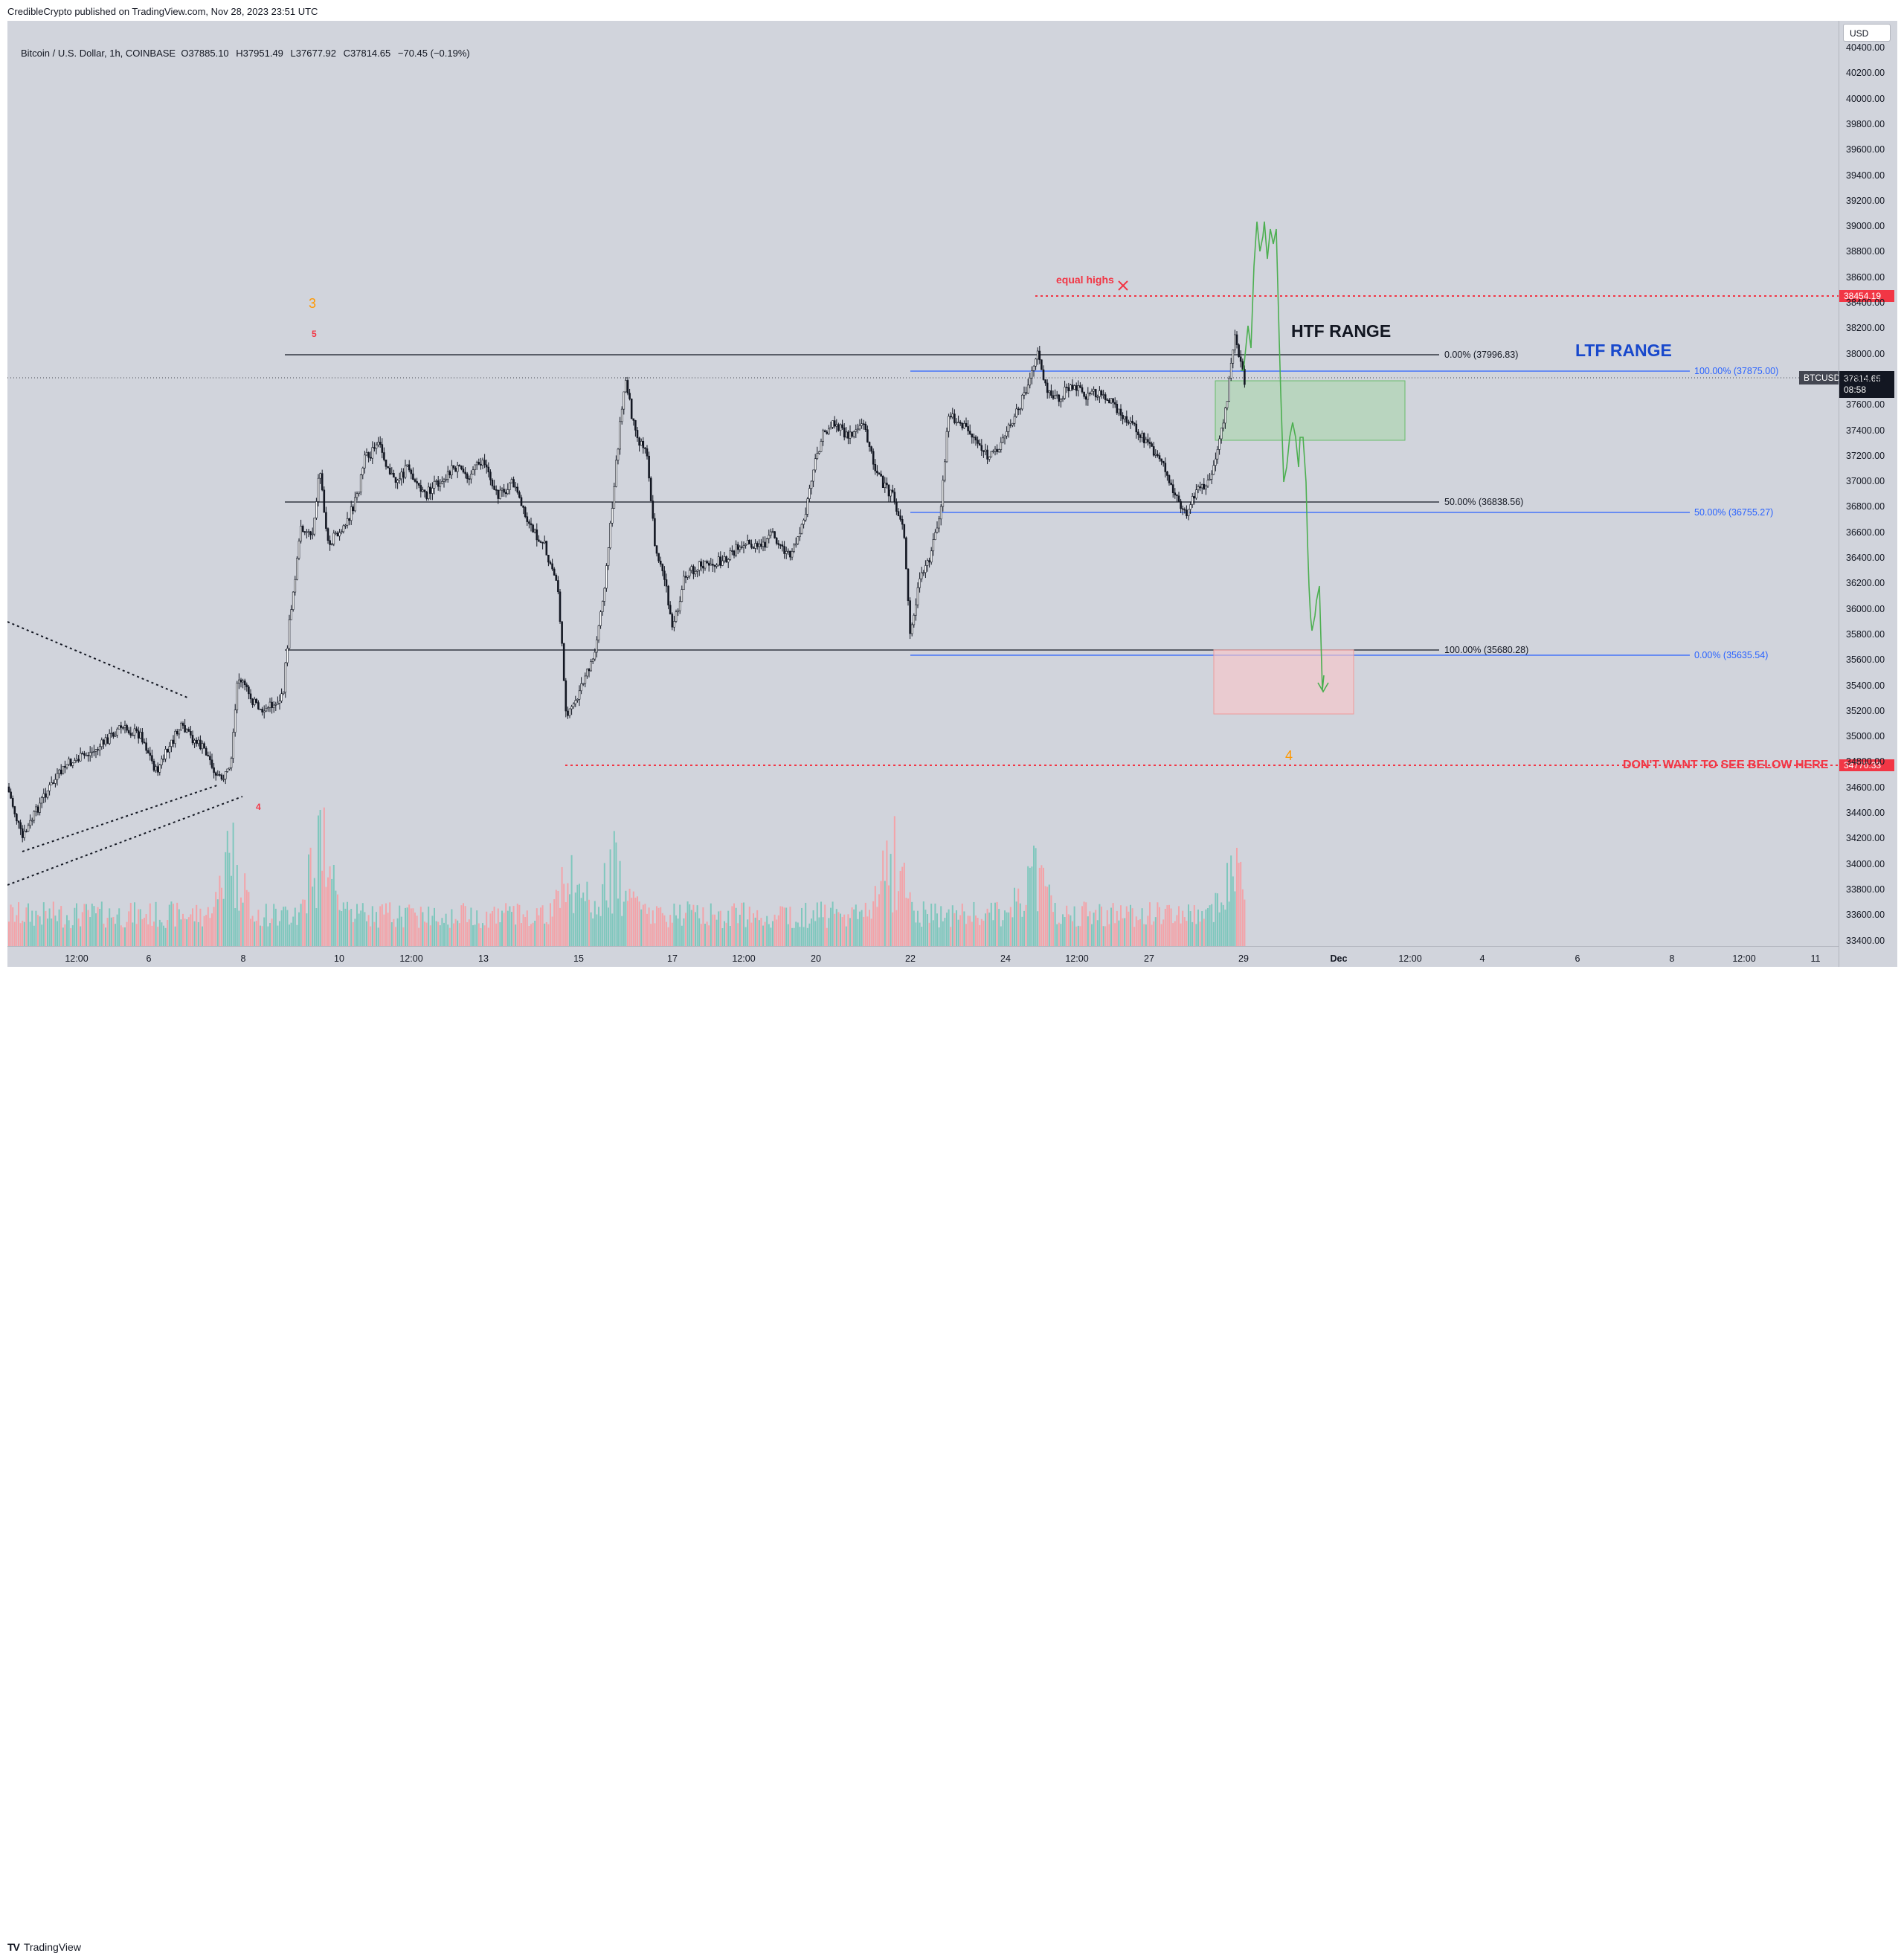  I want to click on tradingview-logo: TV TradingView, so click(44, 1947).